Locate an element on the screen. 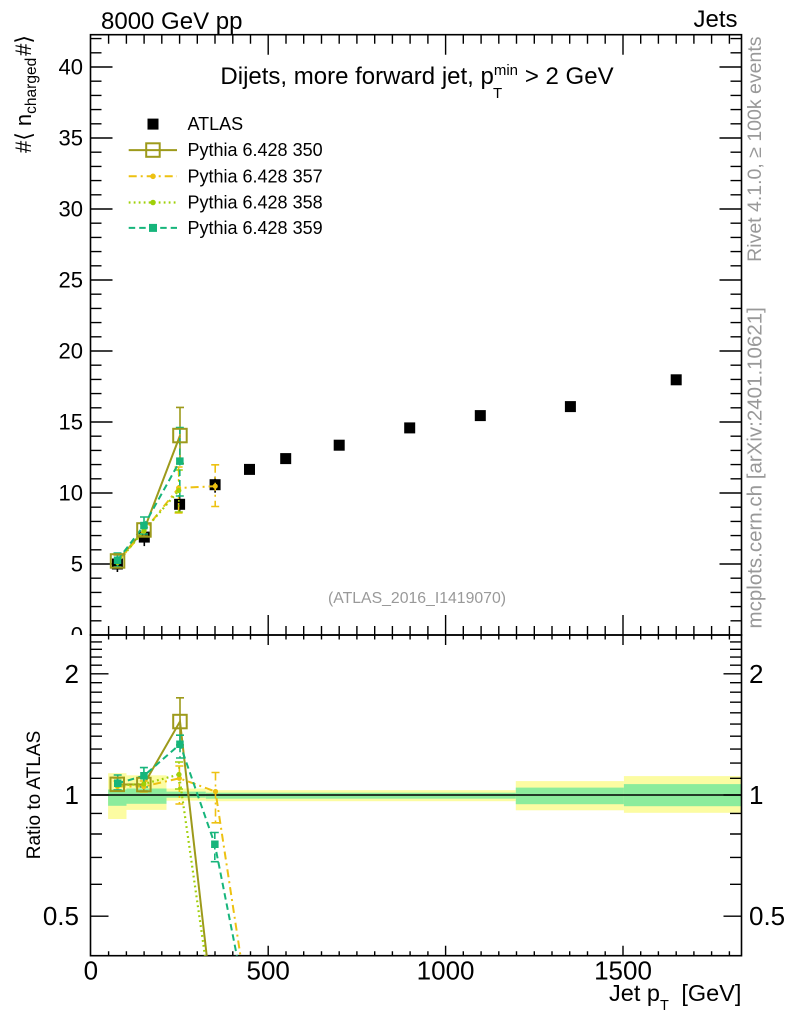 The image size is (786, 1024). svg-text: 30 is located at coordinates (71, 209).